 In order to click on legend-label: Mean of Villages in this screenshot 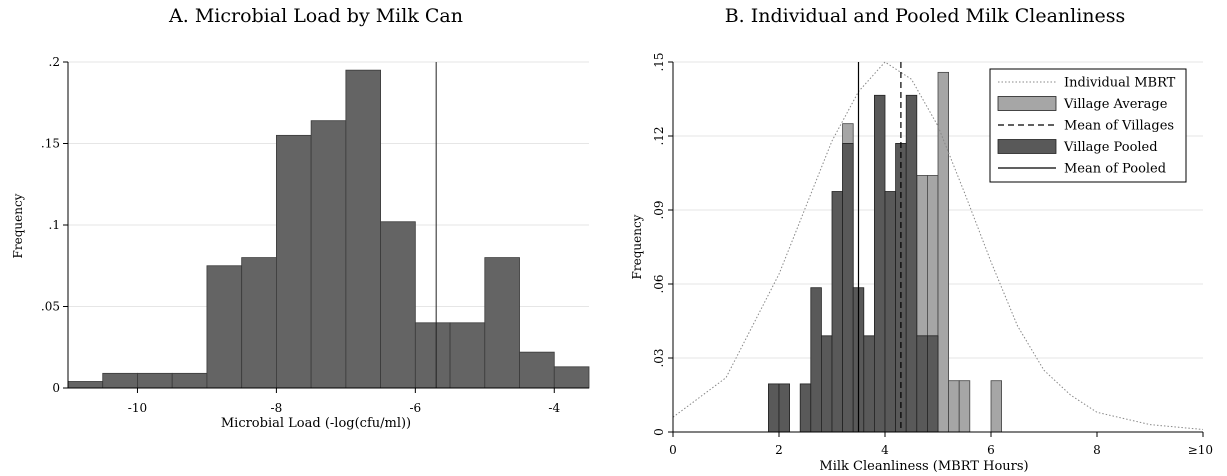, I will do `click(1119, 126)`.